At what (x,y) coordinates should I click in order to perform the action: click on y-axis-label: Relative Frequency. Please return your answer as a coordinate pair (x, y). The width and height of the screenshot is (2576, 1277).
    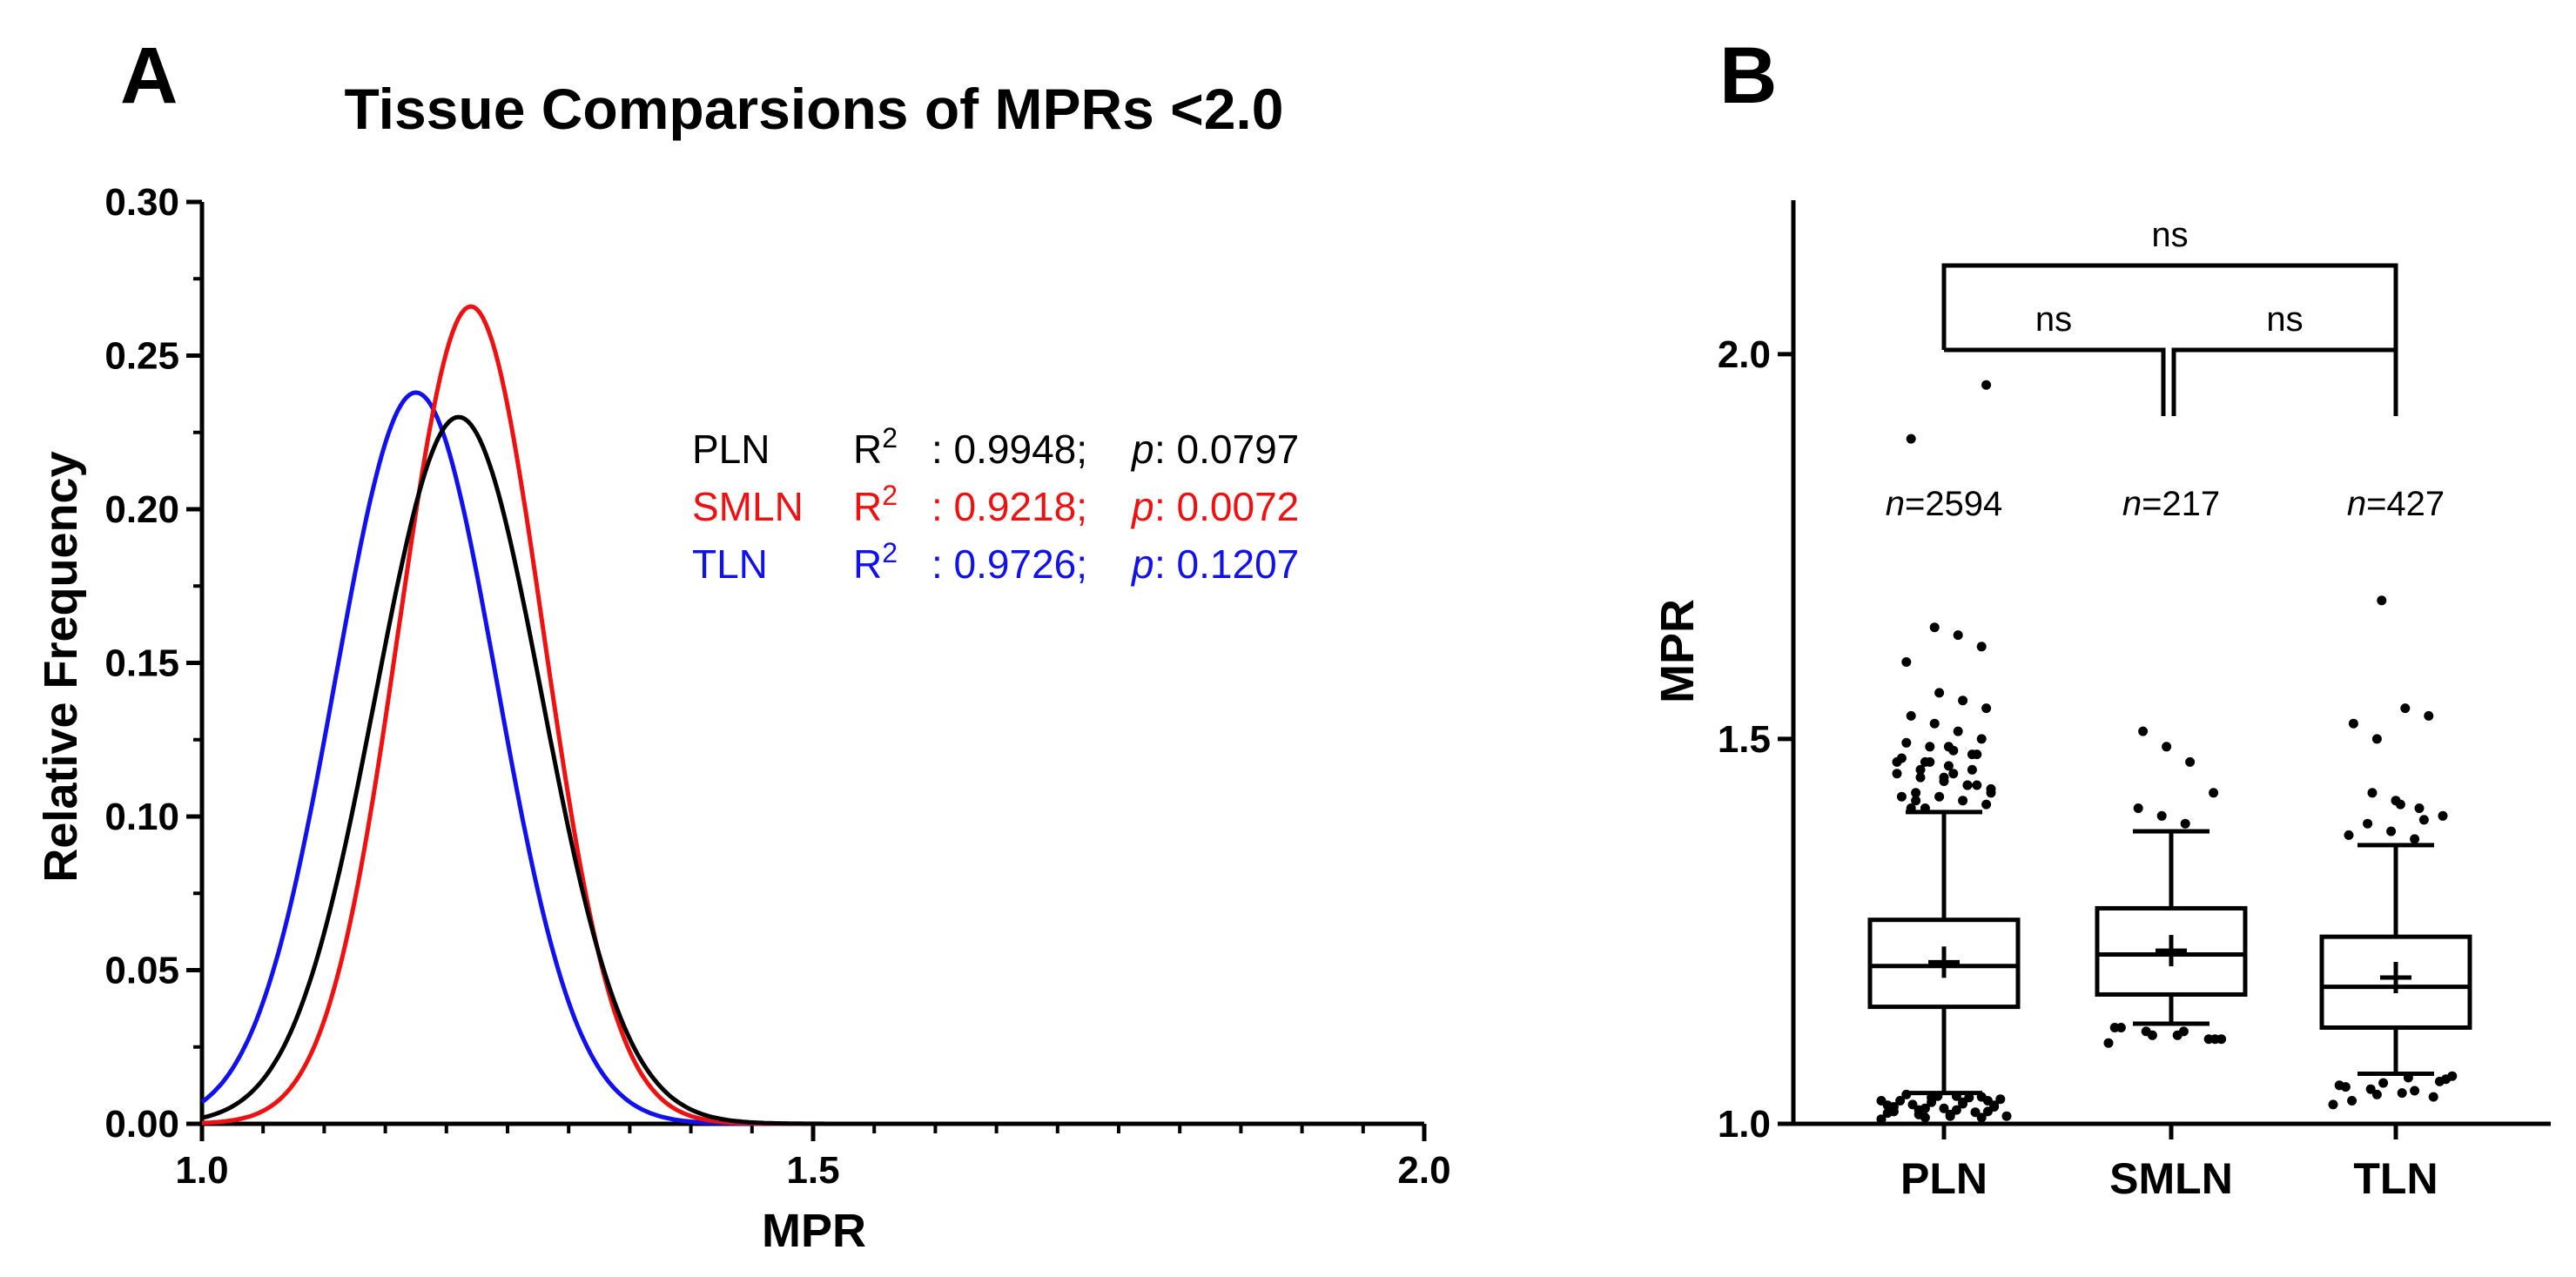
    Looking at the image, I should click on (61, 666).